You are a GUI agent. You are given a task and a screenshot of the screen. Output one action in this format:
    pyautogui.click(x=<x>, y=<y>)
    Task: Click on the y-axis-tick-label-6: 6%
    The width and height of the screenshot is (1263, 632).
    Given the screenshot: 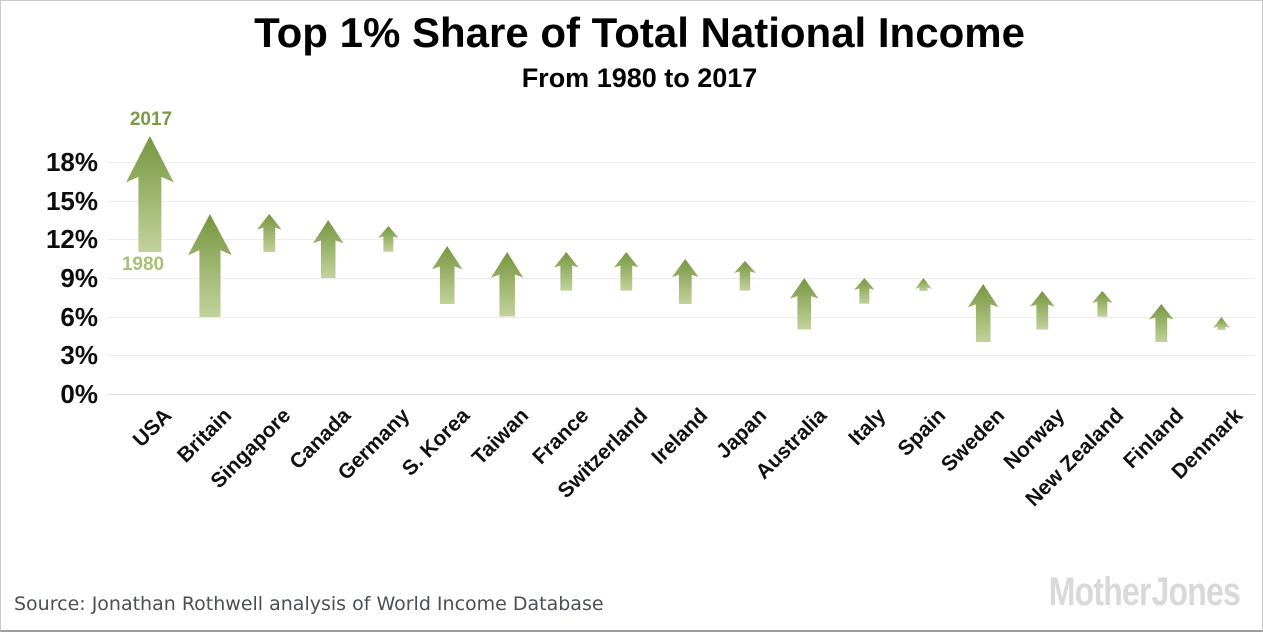 What is the action you would take?
    pyautogui.click(x=79, y=317)
    